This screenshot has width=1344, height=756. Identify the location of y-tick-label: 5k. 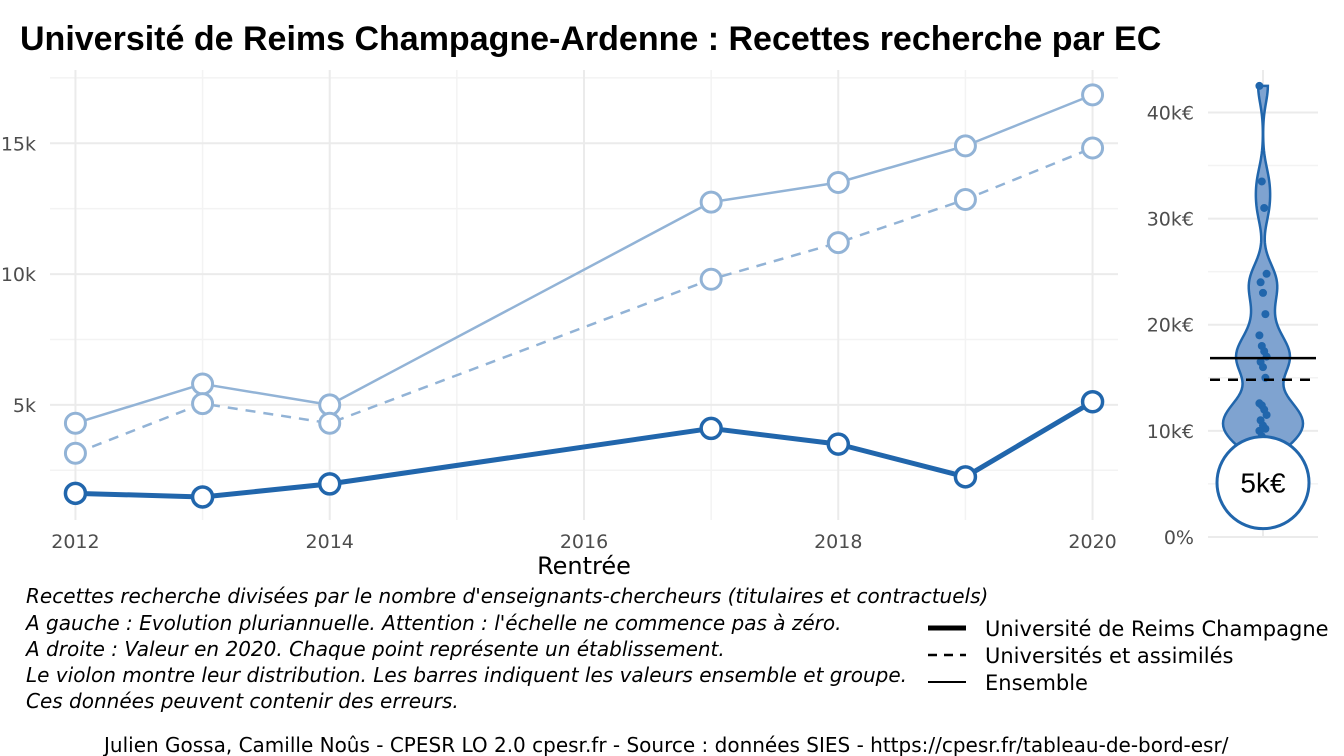
(24, 406).